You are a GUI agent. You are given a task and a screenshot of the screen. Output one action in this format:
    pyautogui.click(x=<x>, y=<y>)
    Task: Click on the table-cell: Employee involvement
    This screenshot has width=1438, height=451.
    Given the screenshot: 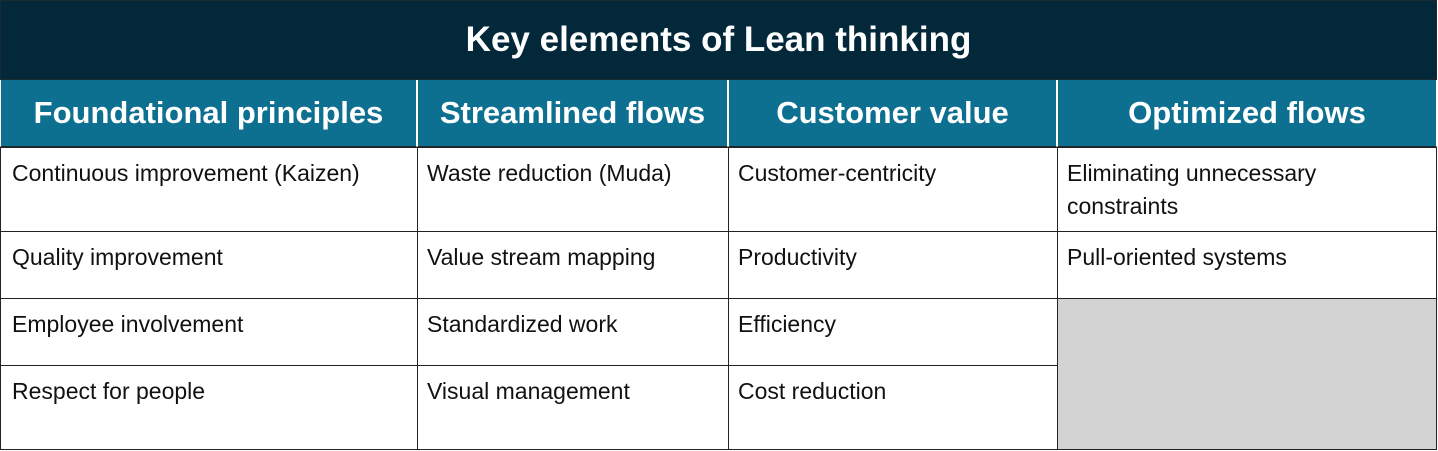 What is the action you would take?
    pyautogui.click(x=209, y=332)
    